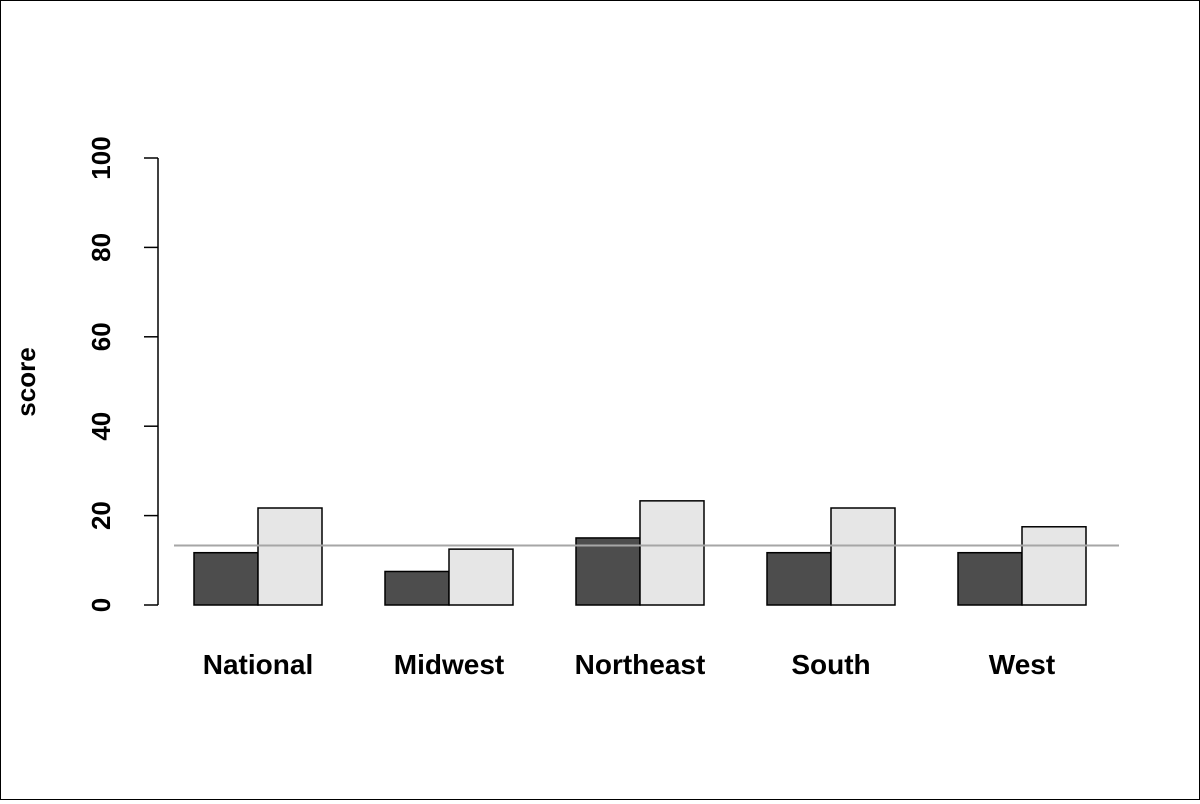 This screenshot has width=1200, height=804. Describe the element at coordinates (101, 247) in the screenshot. I see `y-tick-label: 80` at that location.